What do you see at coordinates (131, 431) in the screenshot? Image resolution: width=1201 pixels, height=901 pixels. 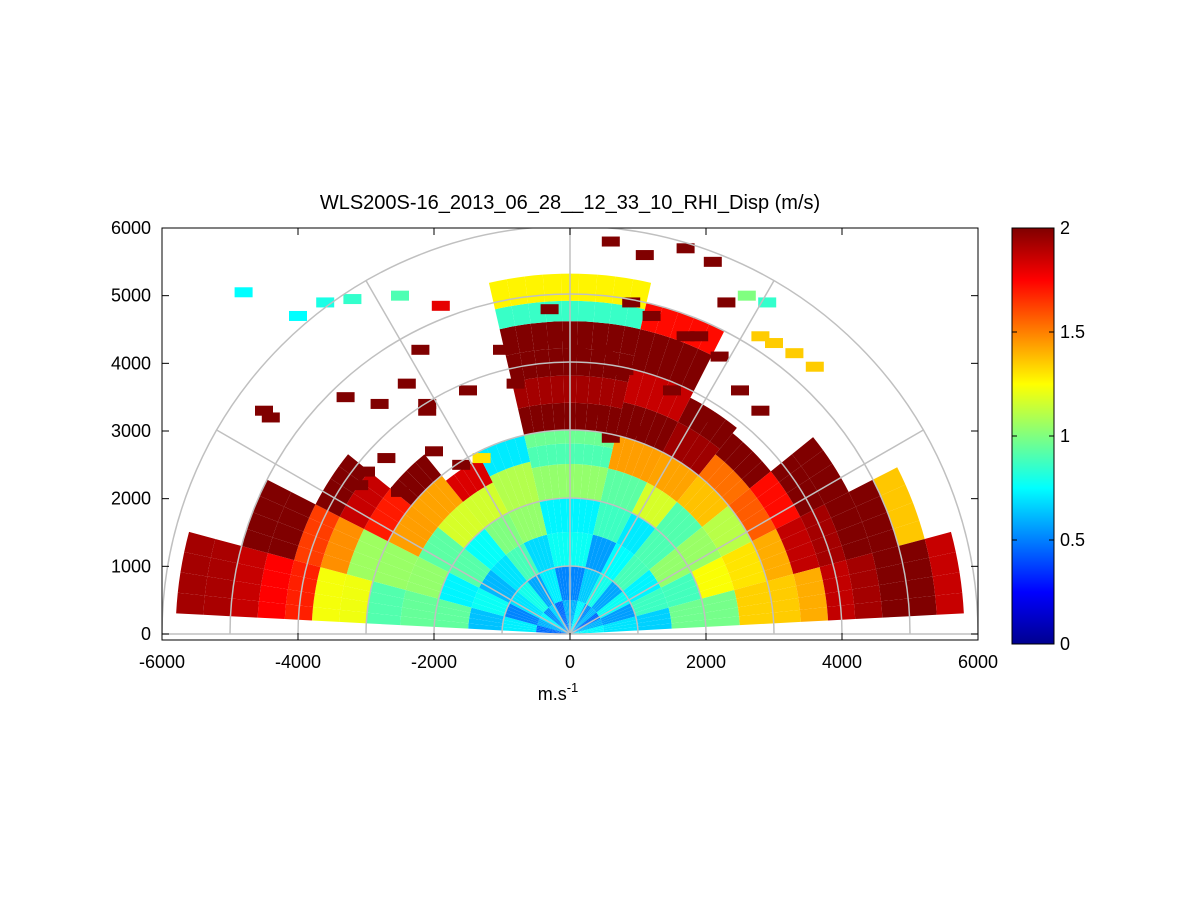 I see `y-tick-label: 3000` at bounding box center [131, 431].